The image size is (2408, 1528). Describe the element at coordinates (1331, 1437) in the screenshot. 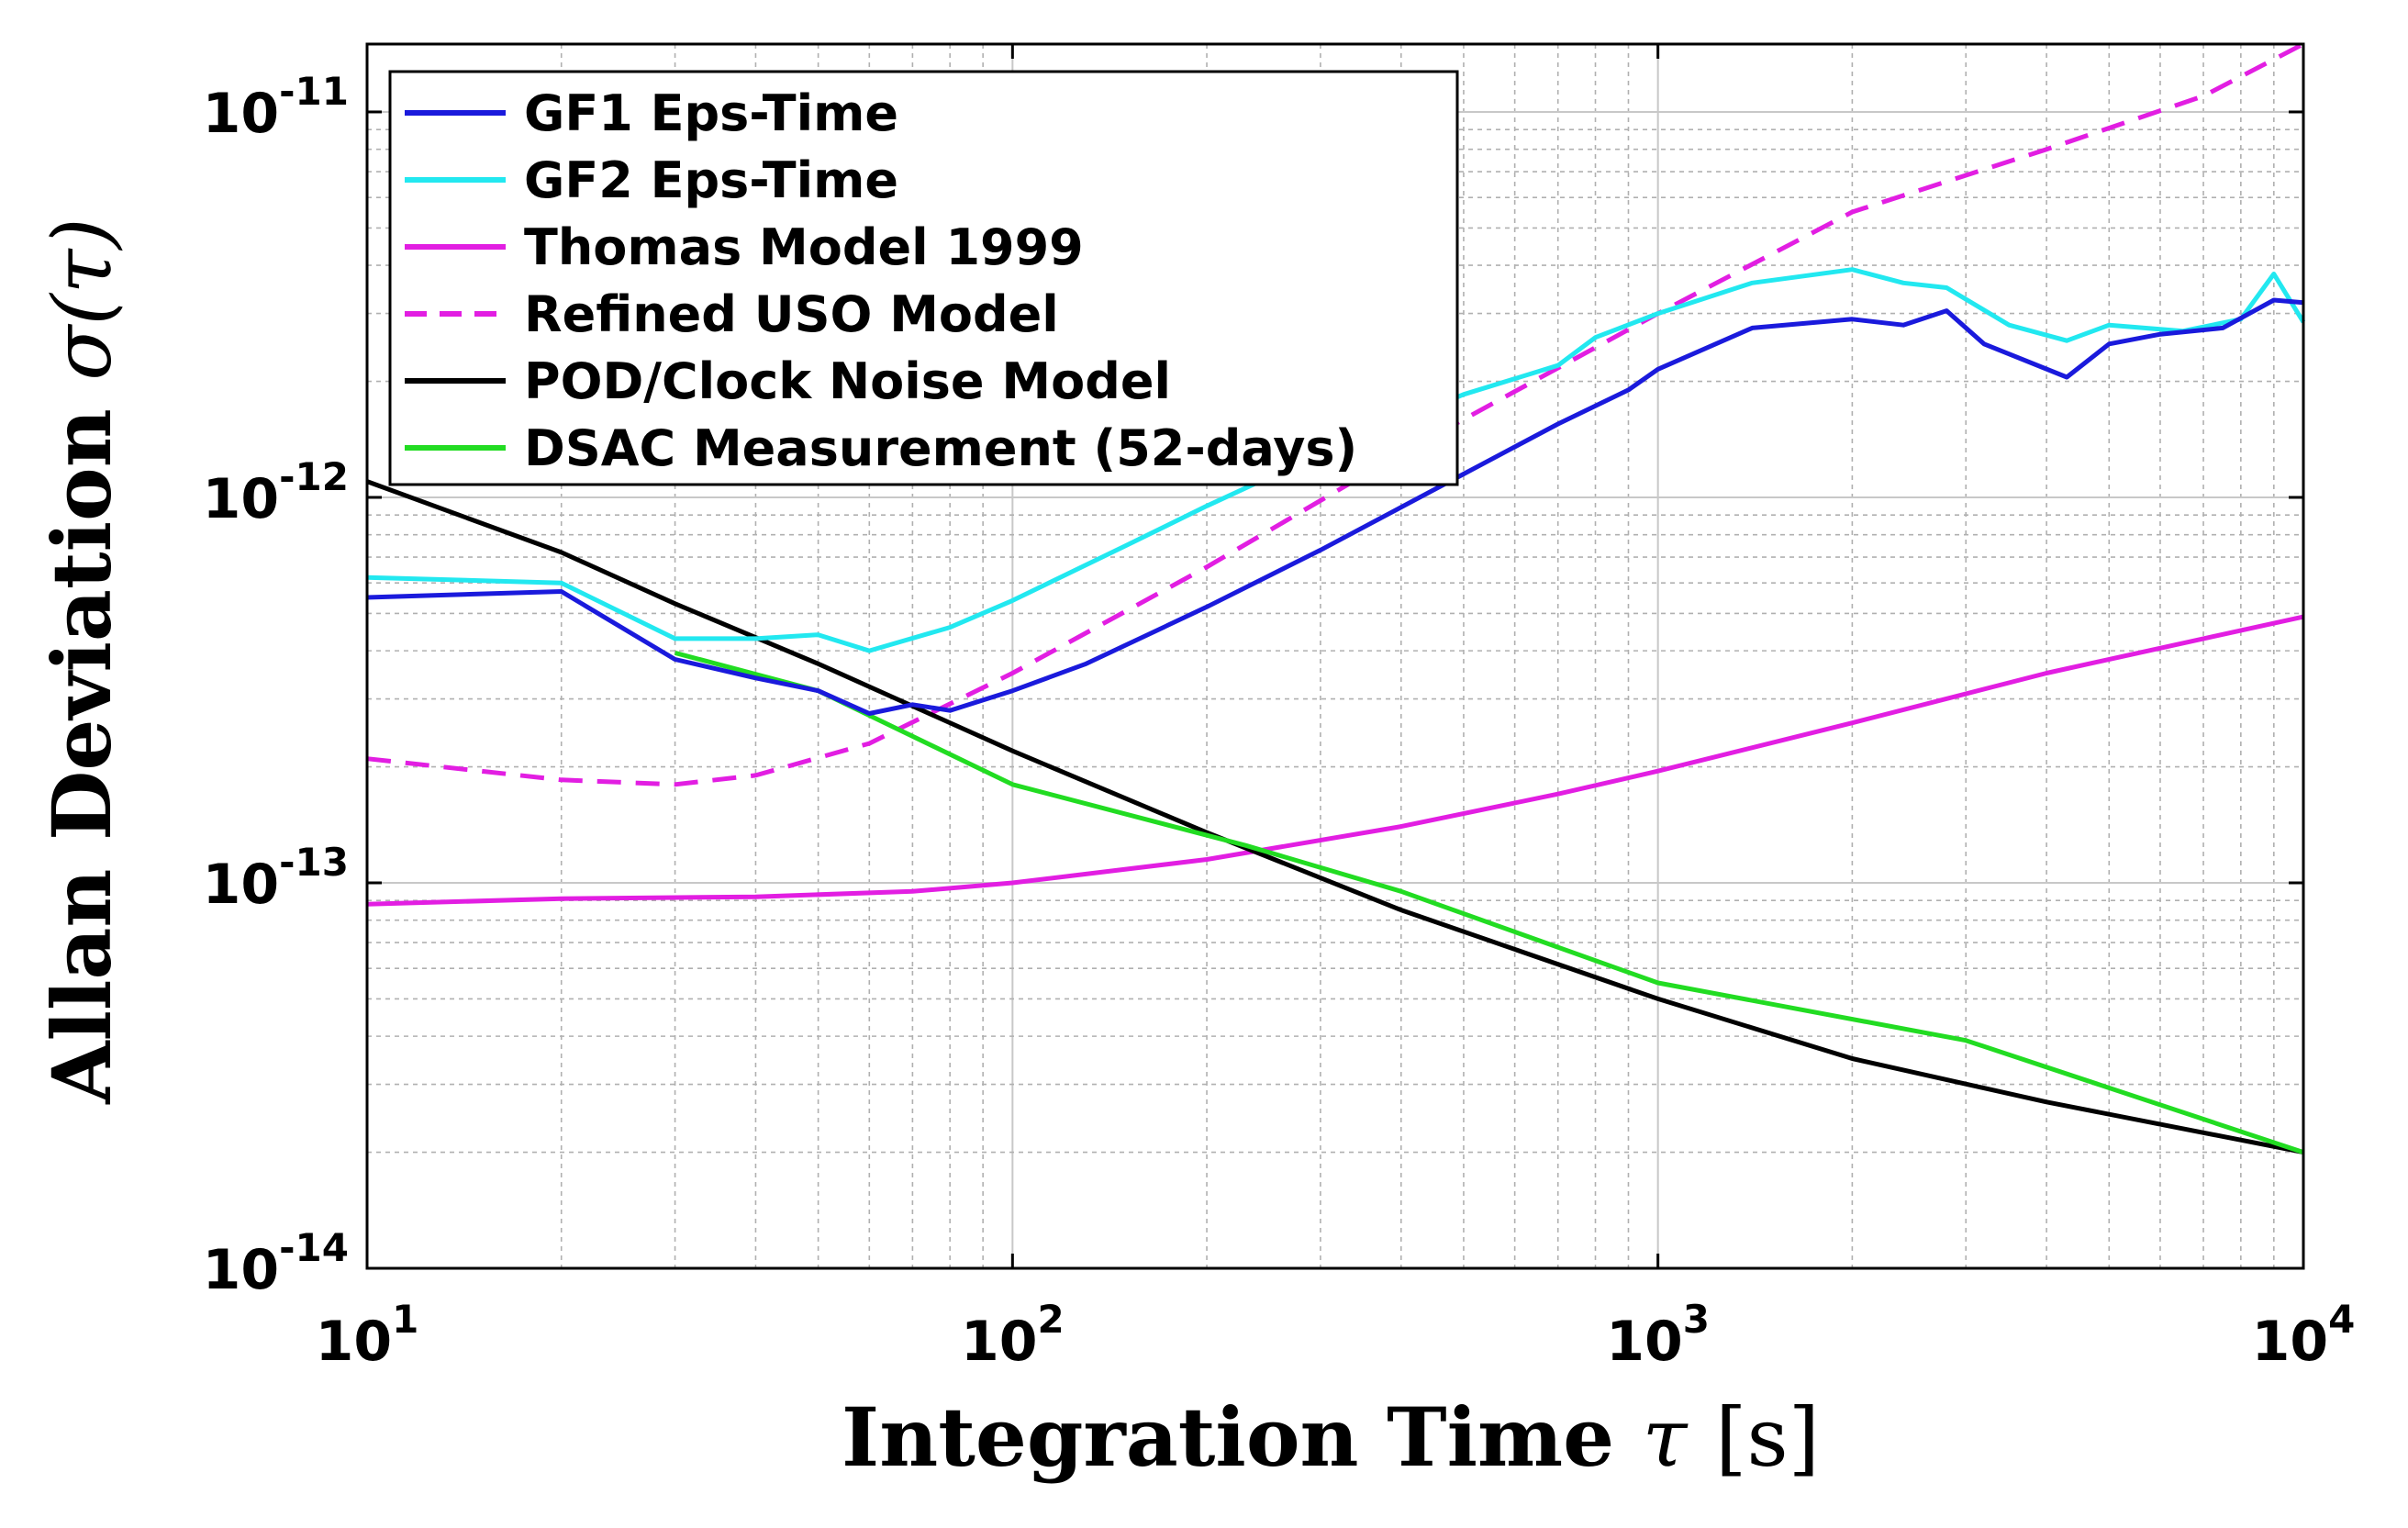

I see `x-axis-label: Integration Time τ [s]` at that location.